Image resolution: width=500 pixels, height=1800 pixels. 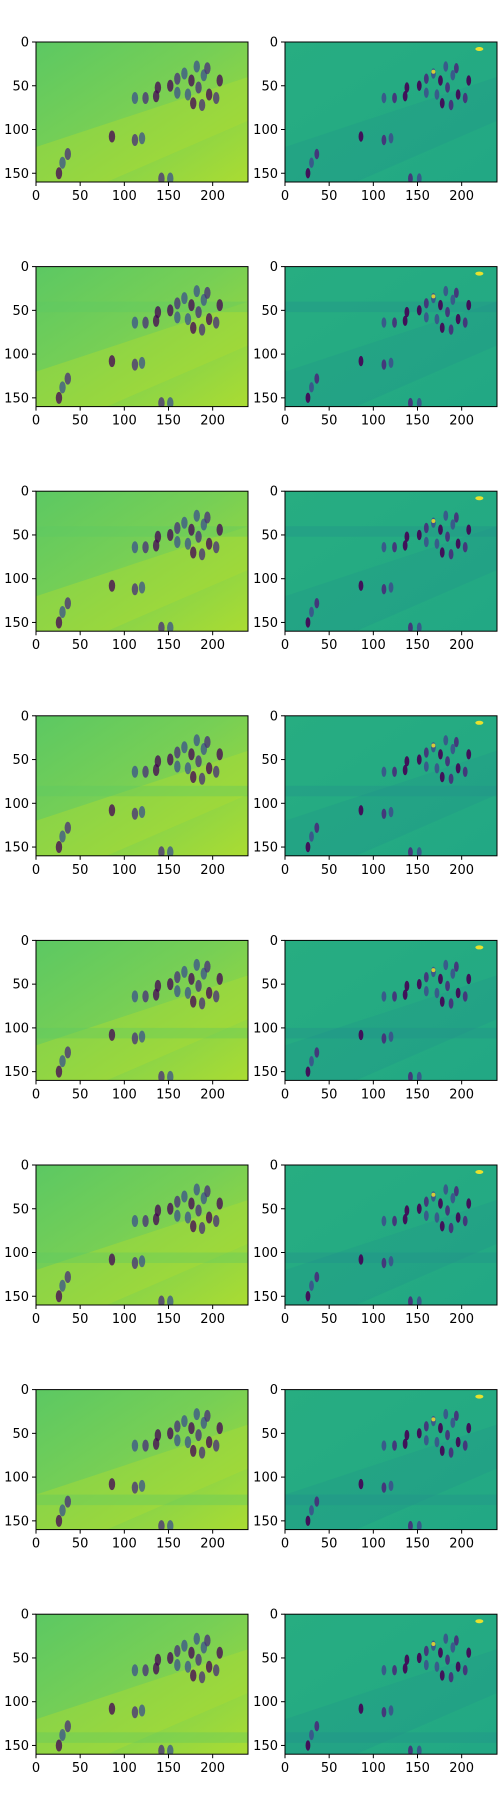 What do you see at coordinates (391, 786) in the screenshot?
I see `axes-frame` at bounding box center [391, 786].